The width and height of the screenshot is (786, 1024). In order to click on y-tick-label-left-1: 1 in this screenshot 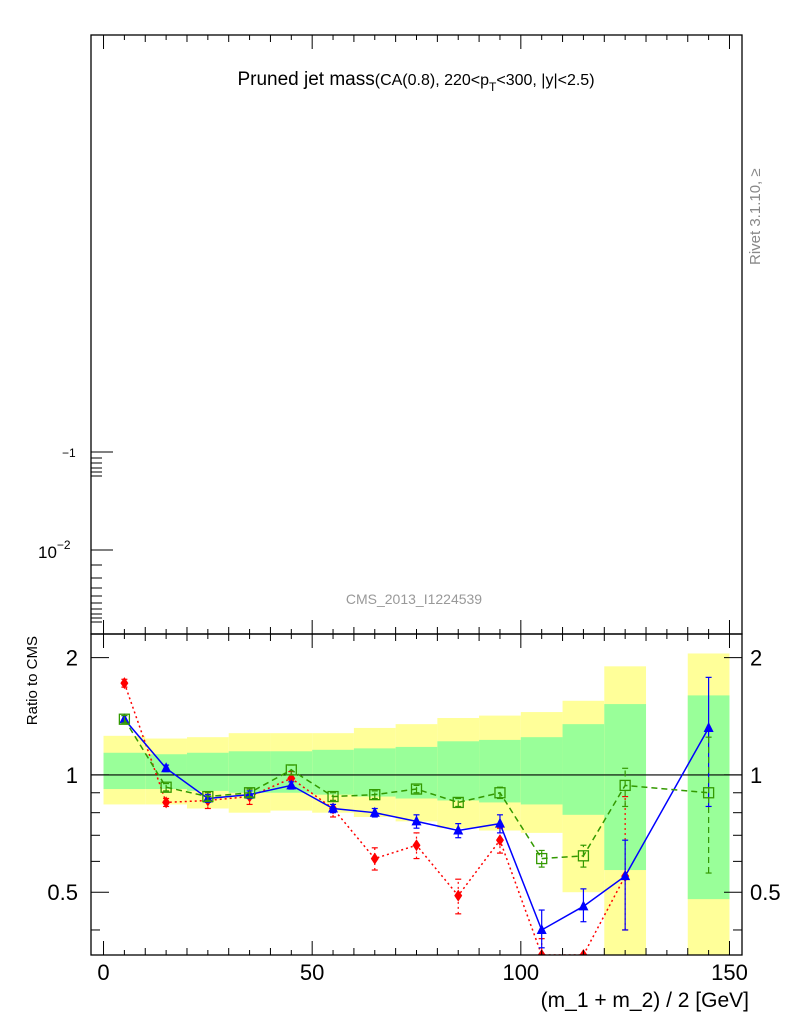, I will do `click(72, 775)`.